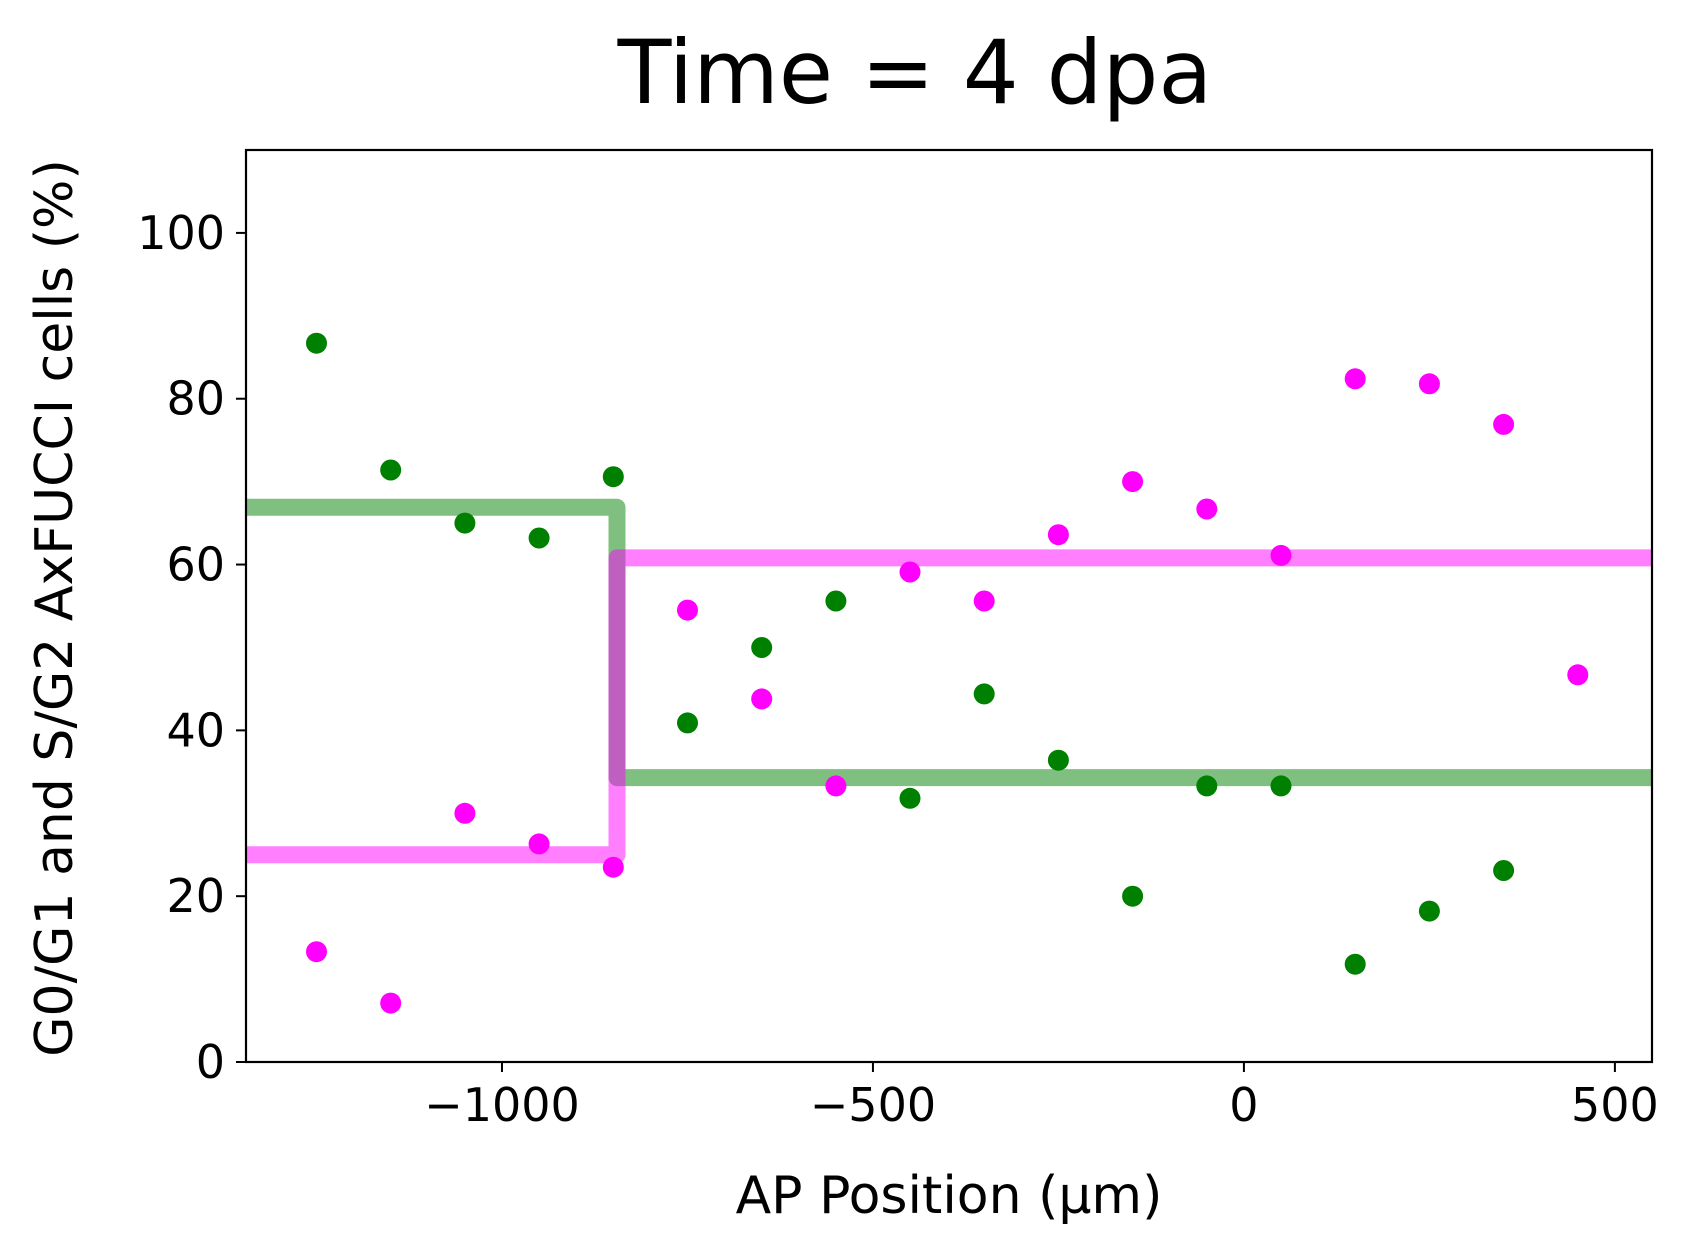  Describe the element at coordinates (195, 896) in the screenshot. I see `y-tick-label: 20` at that location.